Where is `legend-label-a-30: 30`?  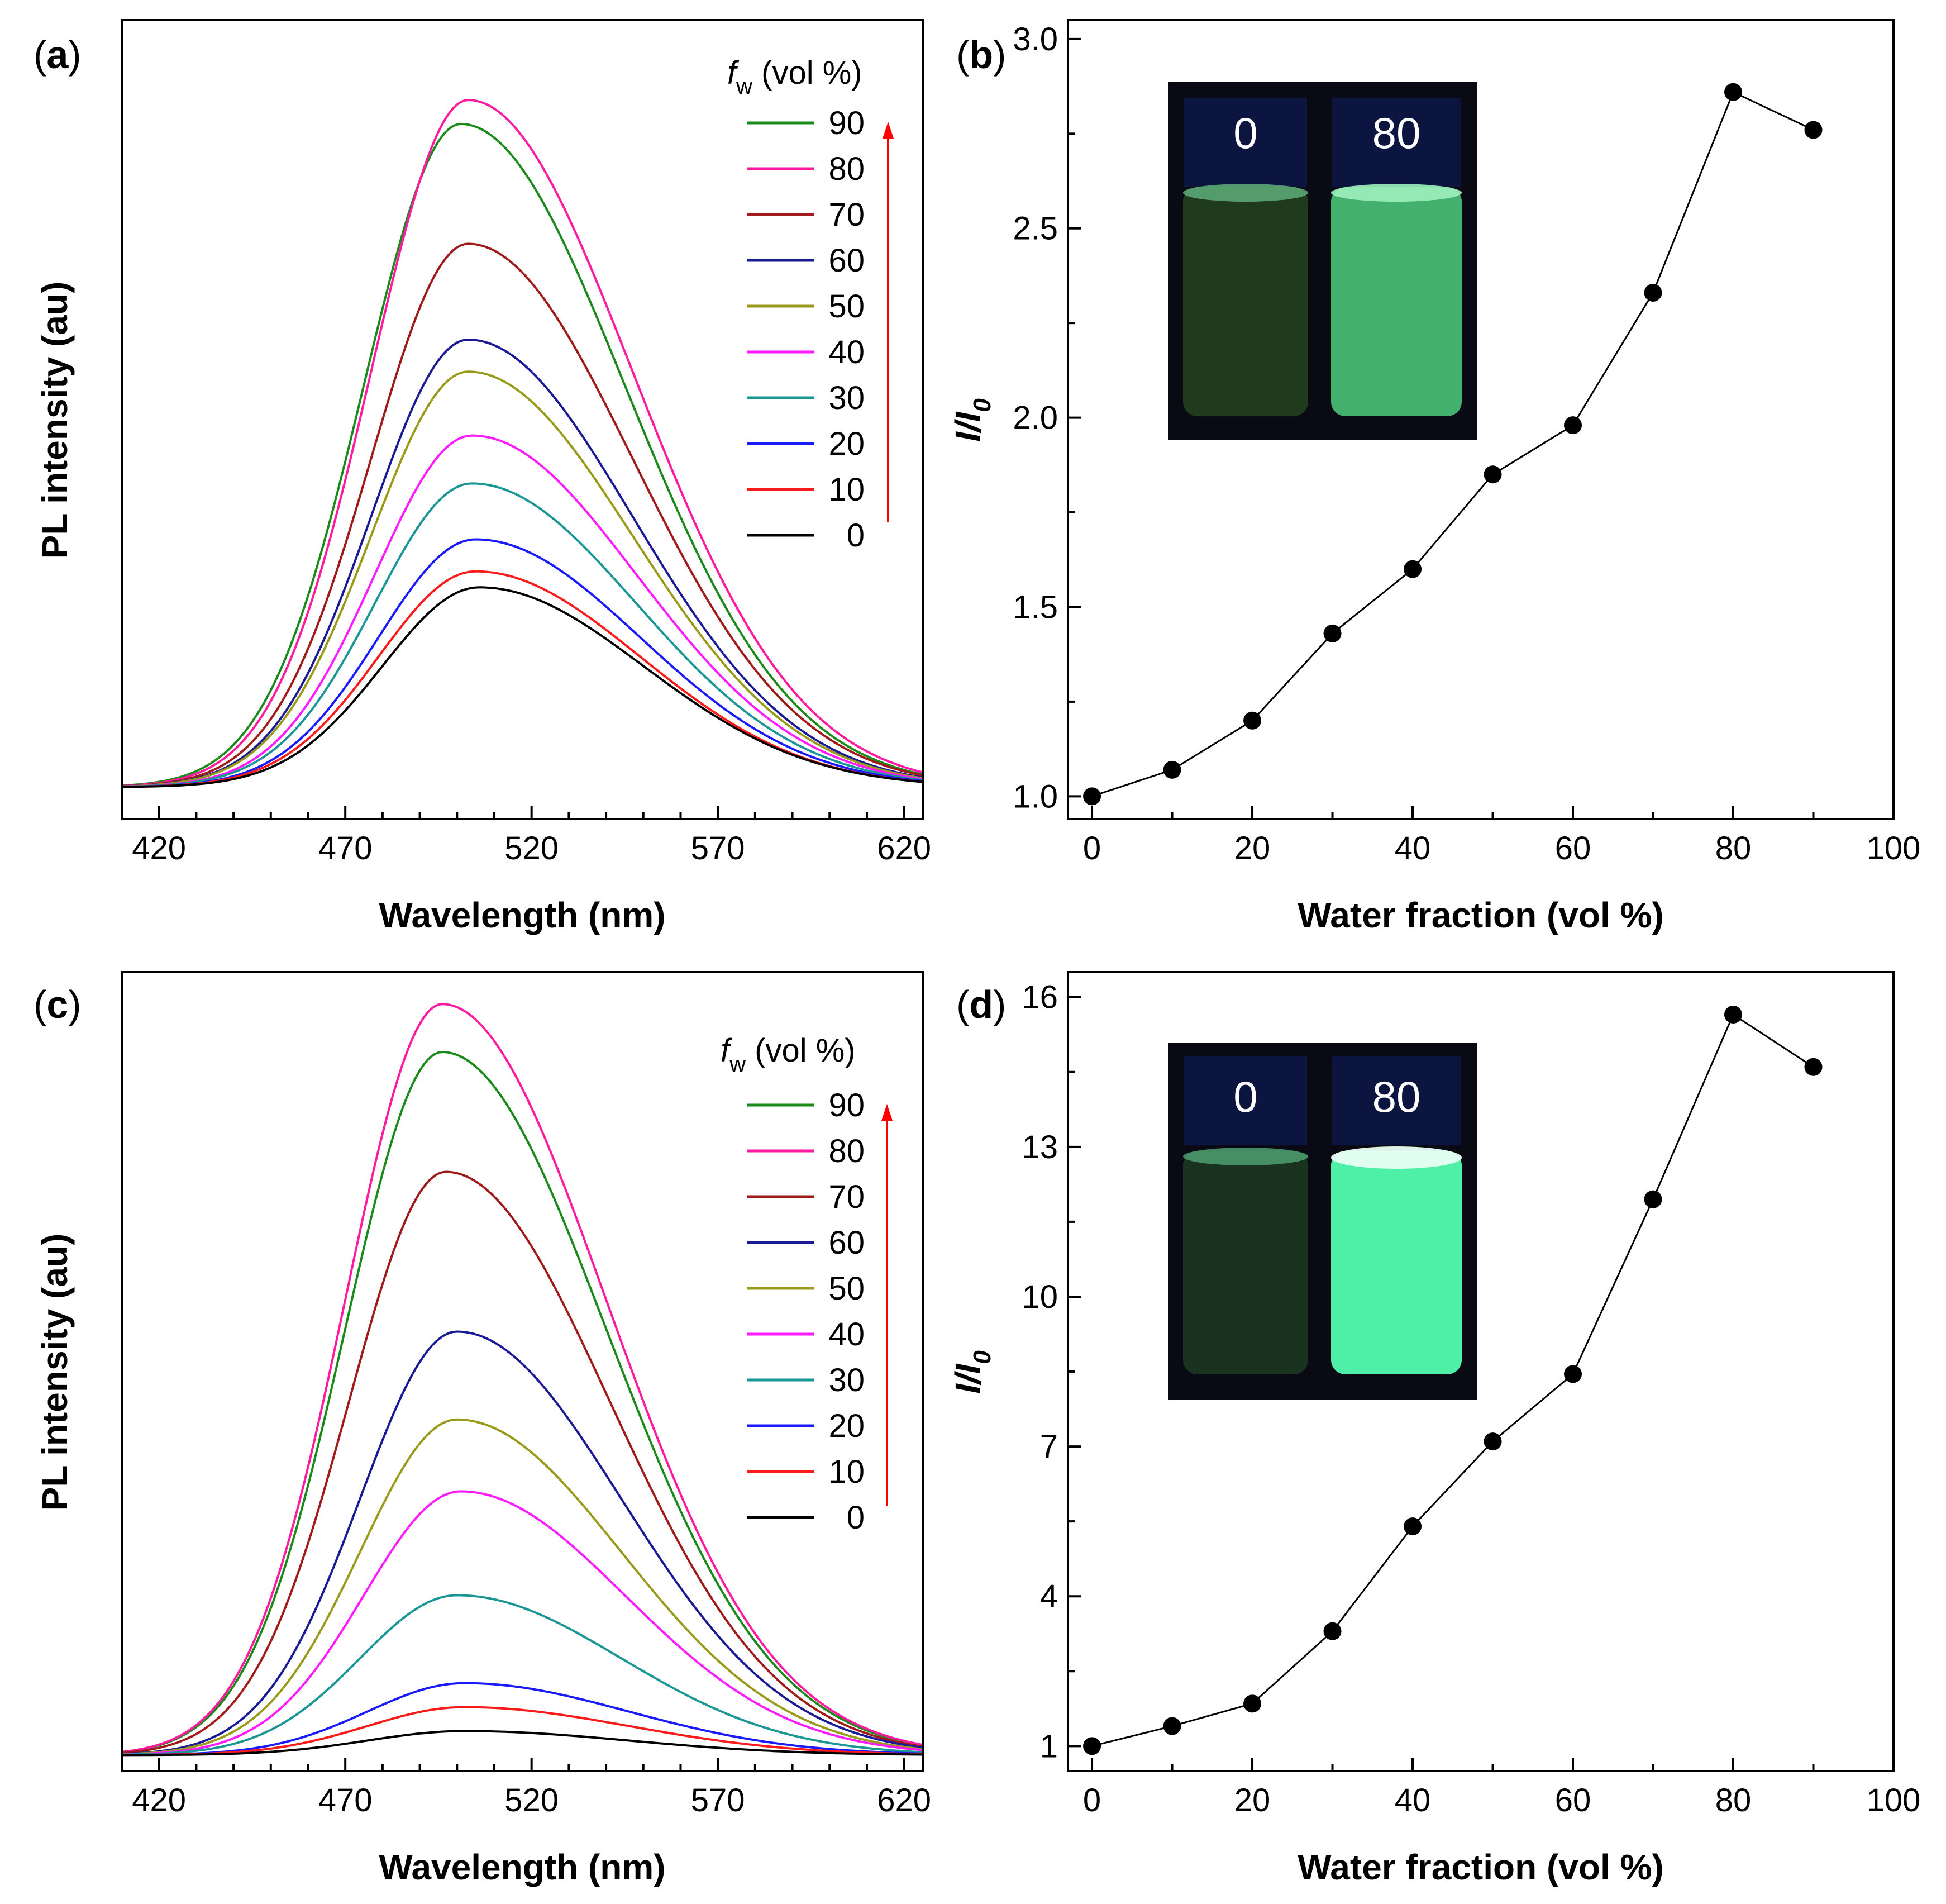
legend-label-a-30: 30 is located at coordinates (846, 398).